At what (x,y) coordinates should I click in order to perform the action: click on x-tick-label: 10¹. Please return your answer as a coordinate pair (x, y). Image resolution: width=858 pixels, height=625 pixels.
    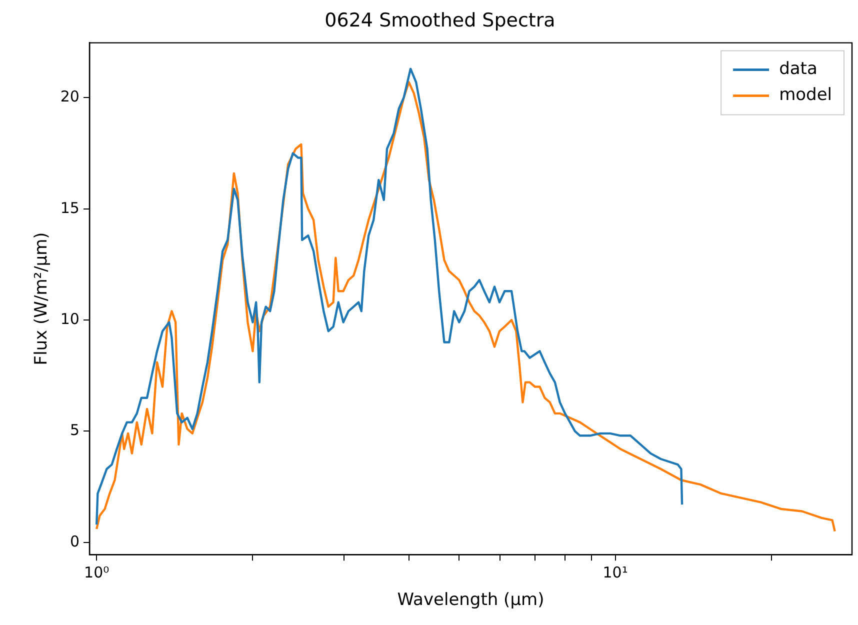
    Looking at the image, I should click on (615, 572).